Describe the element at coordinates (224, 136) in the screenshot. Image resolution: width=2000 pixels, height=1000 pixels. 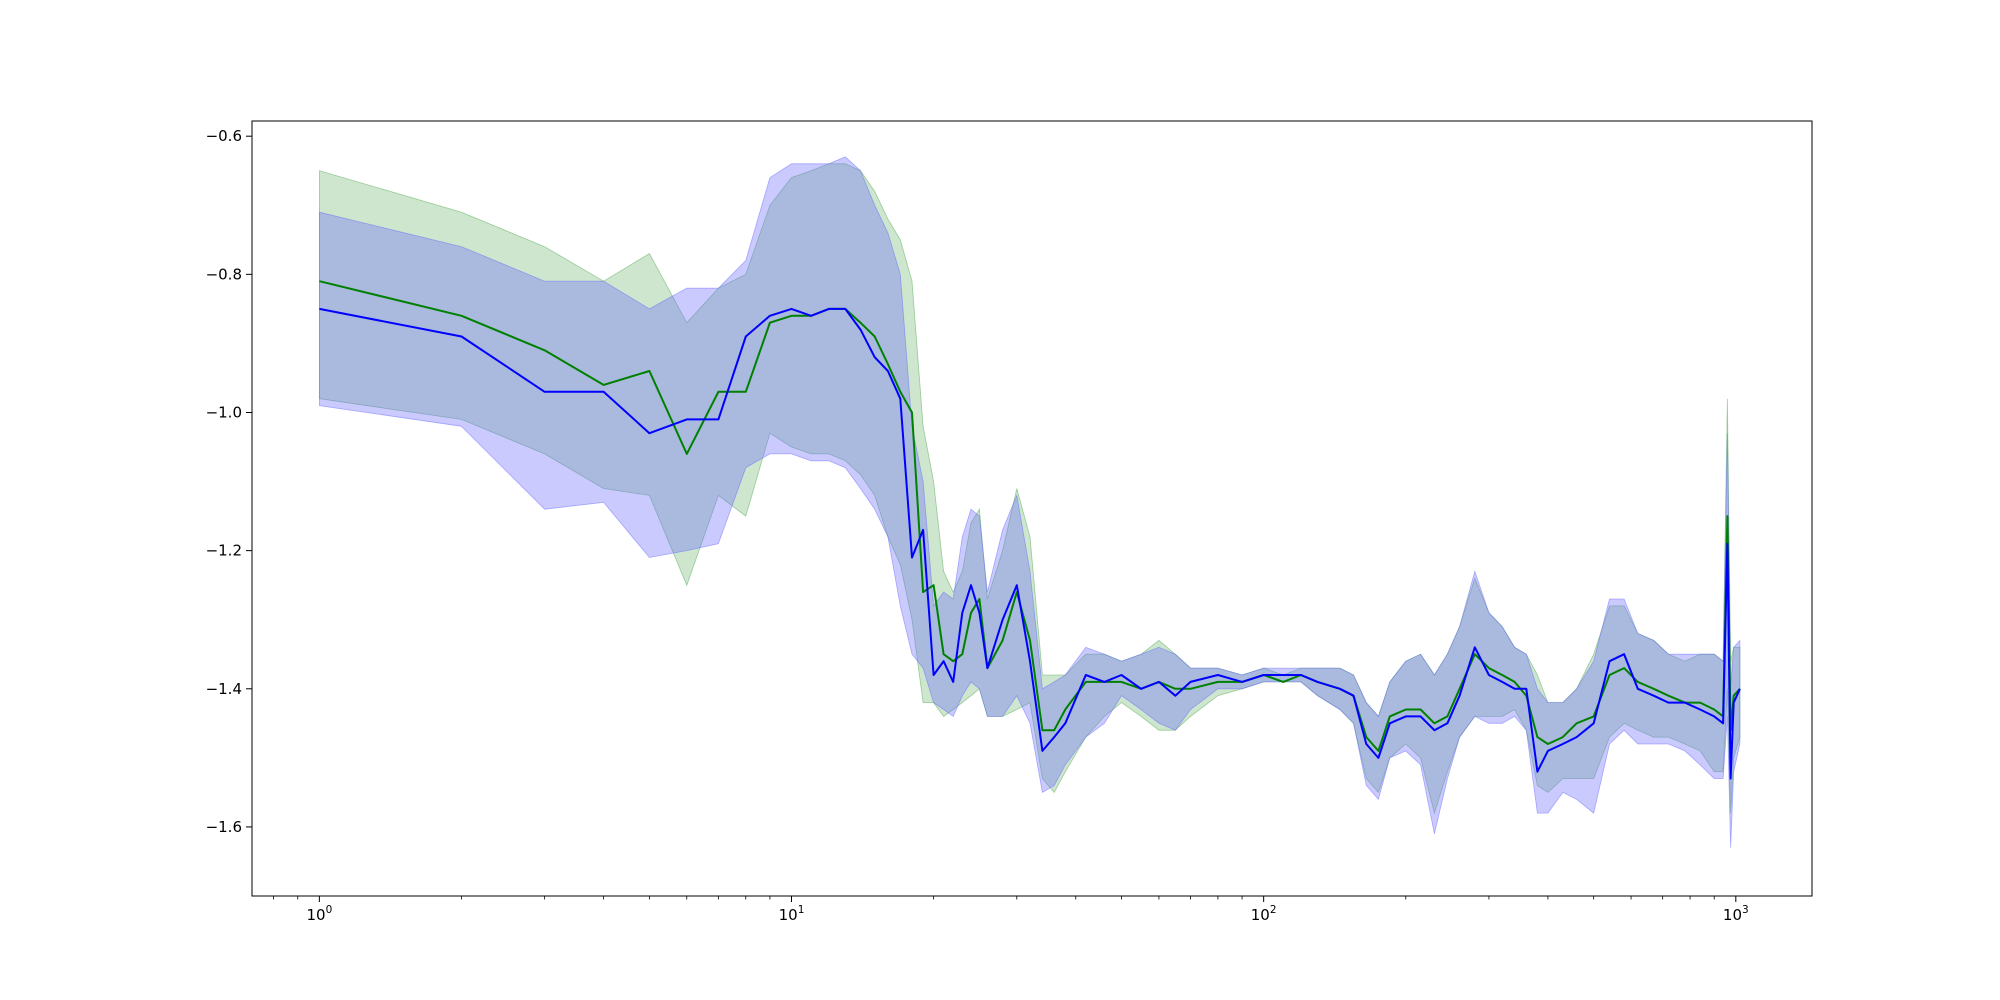
I see `y-tick-label: −0.6` at that location.